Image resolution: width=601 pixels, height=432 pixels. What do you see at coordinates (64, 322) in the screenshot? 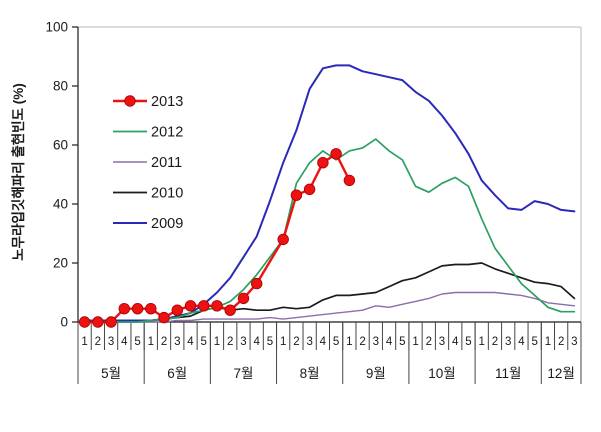
I see `y-tick-label: 0` at bounding box center [64, 322].